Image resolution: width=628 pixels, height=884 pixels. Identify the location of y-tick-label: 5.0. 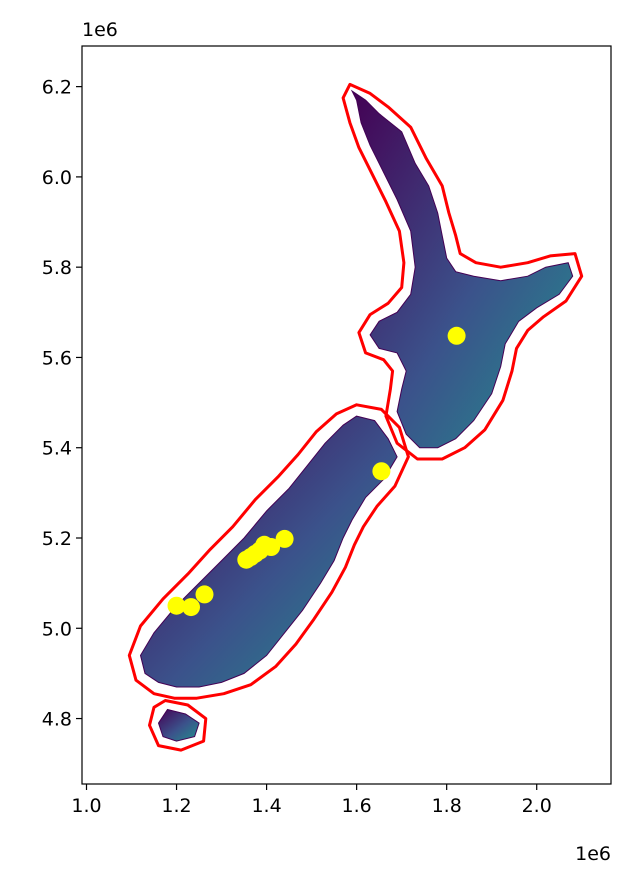
(57, 629).